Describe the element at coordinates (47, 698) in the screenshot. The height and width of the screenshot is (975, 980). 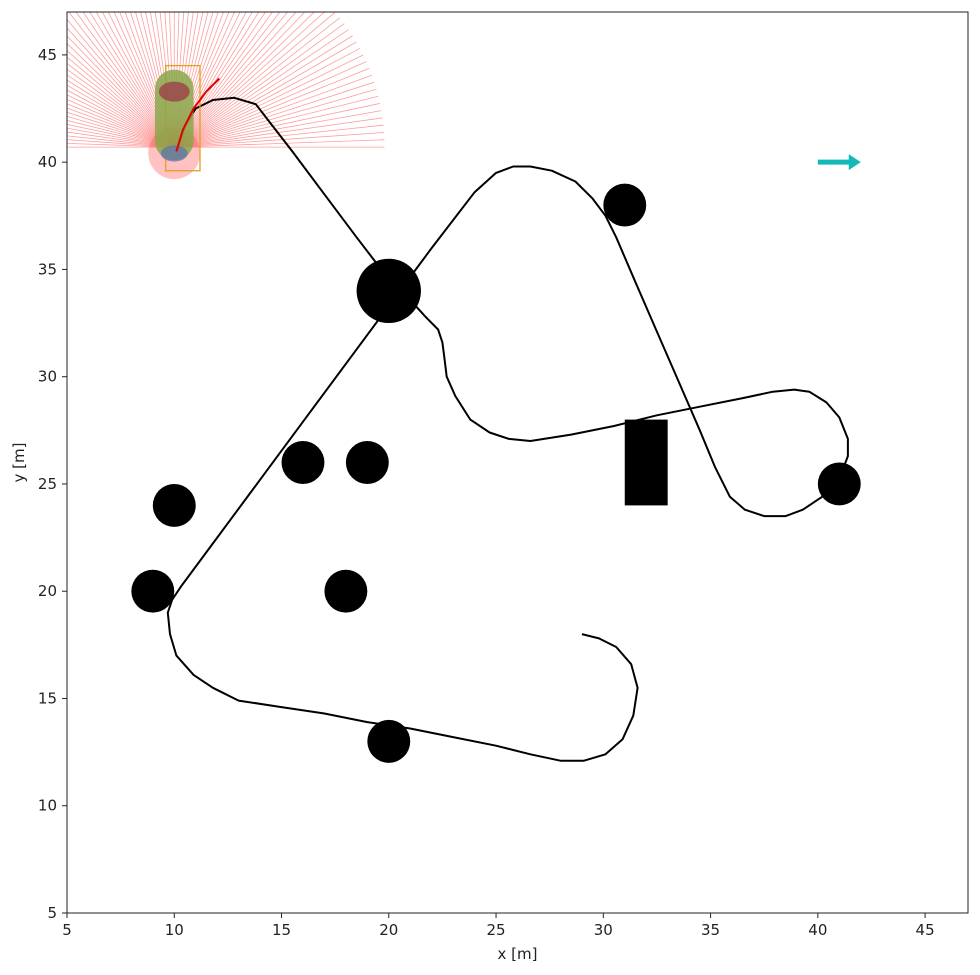
I see `y-tick-label: 15` at that location.